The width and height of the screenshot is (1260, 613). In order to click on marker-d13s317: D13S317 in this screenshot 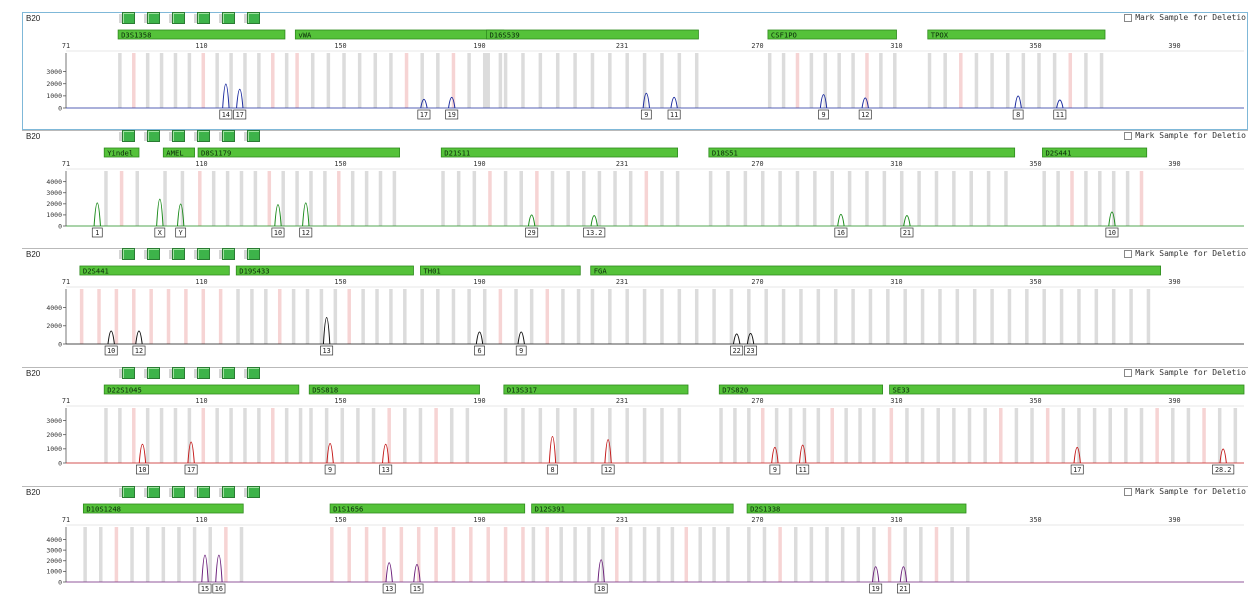, I will do `click(596, 389)`.